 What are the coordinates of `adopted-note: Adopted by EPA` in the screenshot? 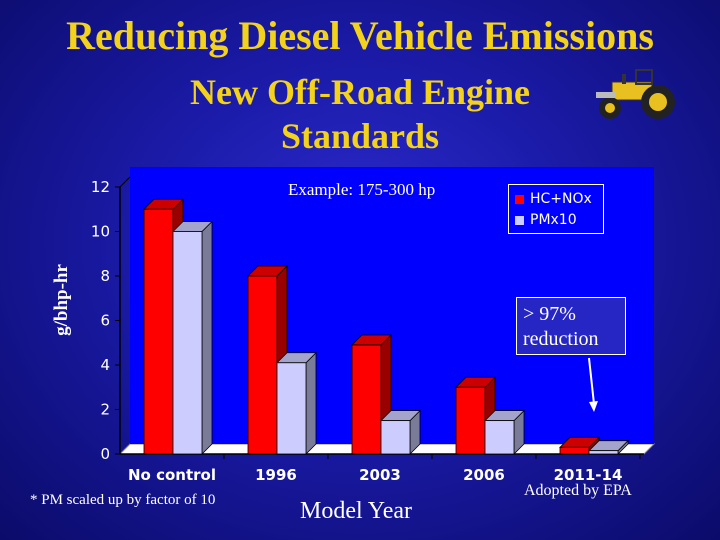 It's located at (578, 490).